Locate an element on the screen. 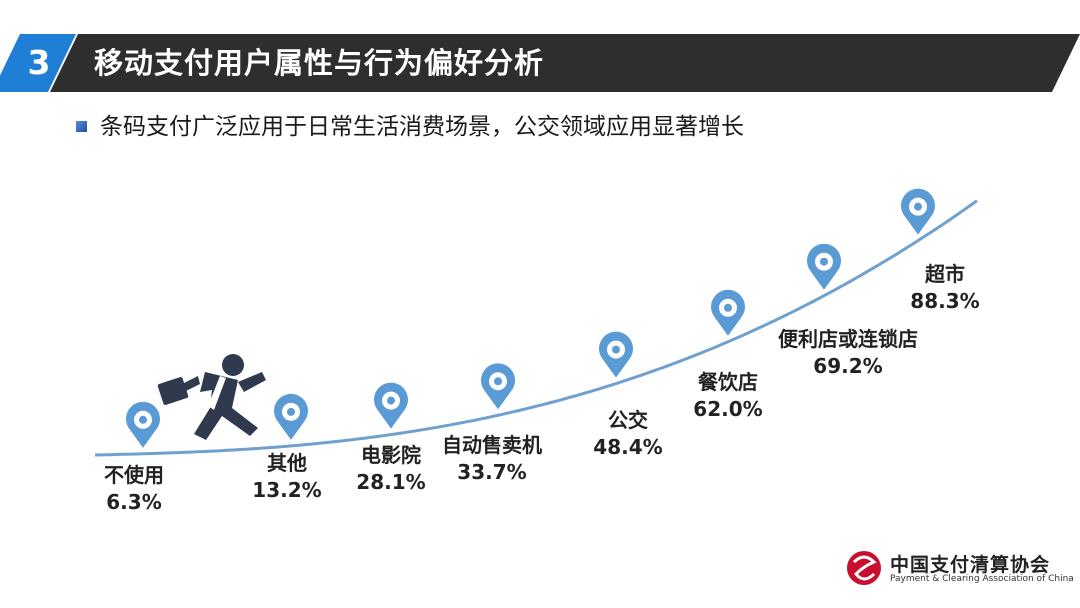  category-label: 餐饮店 is located at coordinates (728, 382).